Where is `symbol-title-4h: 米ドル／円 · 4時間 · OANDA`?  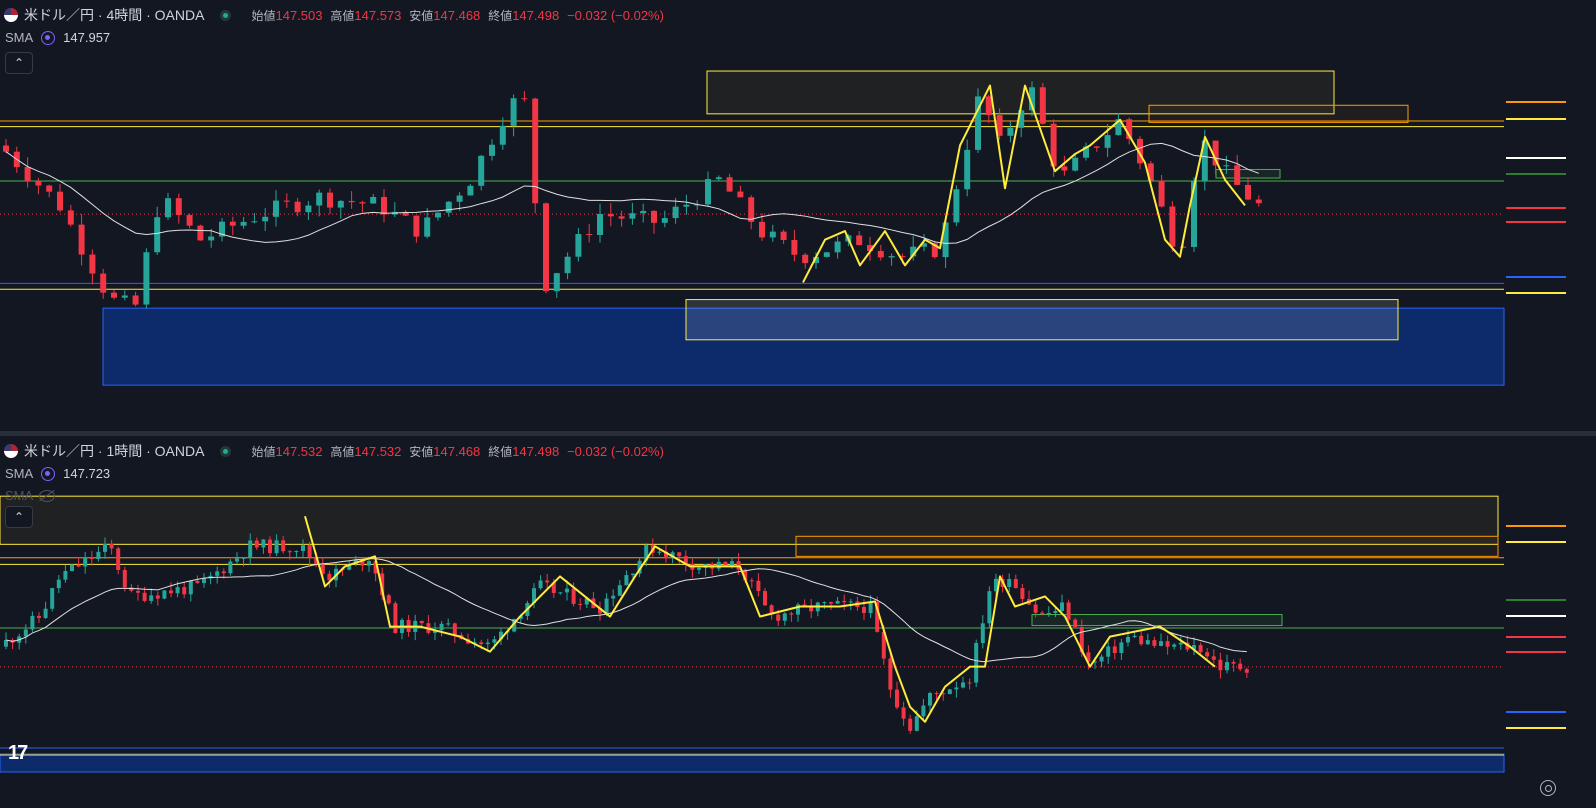
symbol-title-4h: 米ドル／円 · 4時間 · OANDA is located at coordinates (114, 15).